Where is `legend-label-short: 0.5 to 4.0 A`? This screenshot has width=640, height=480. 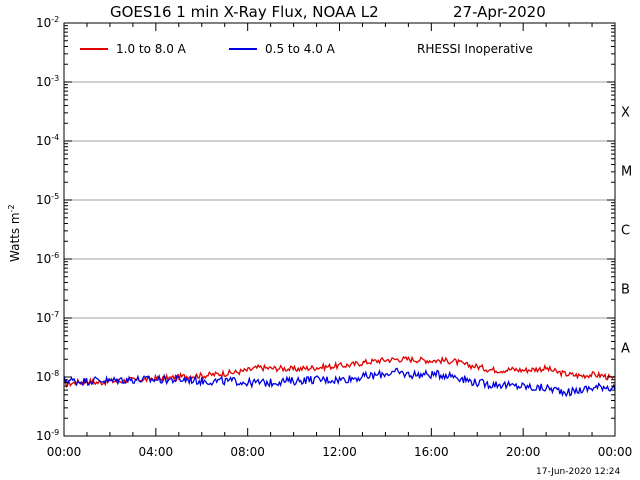
legend-label-short: 0.5 to 4.0 A is located at coordinates (300, 49).